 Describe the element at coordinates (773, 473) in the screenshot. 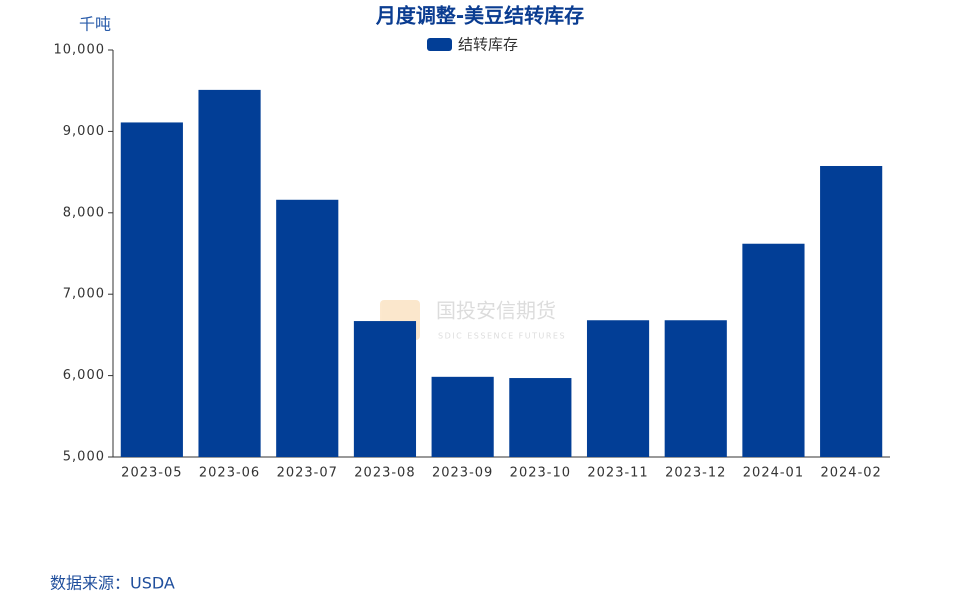

I see `x-tick-label: 2024-01` at that location.